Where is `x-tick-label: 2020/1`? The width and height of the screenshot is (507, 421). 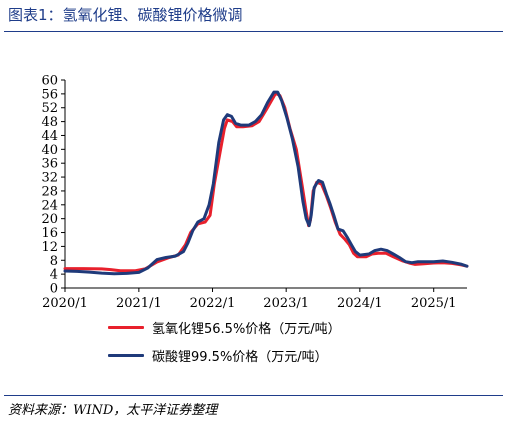
x-tick-label: 2020/1 is located at coordinates (65, 303).